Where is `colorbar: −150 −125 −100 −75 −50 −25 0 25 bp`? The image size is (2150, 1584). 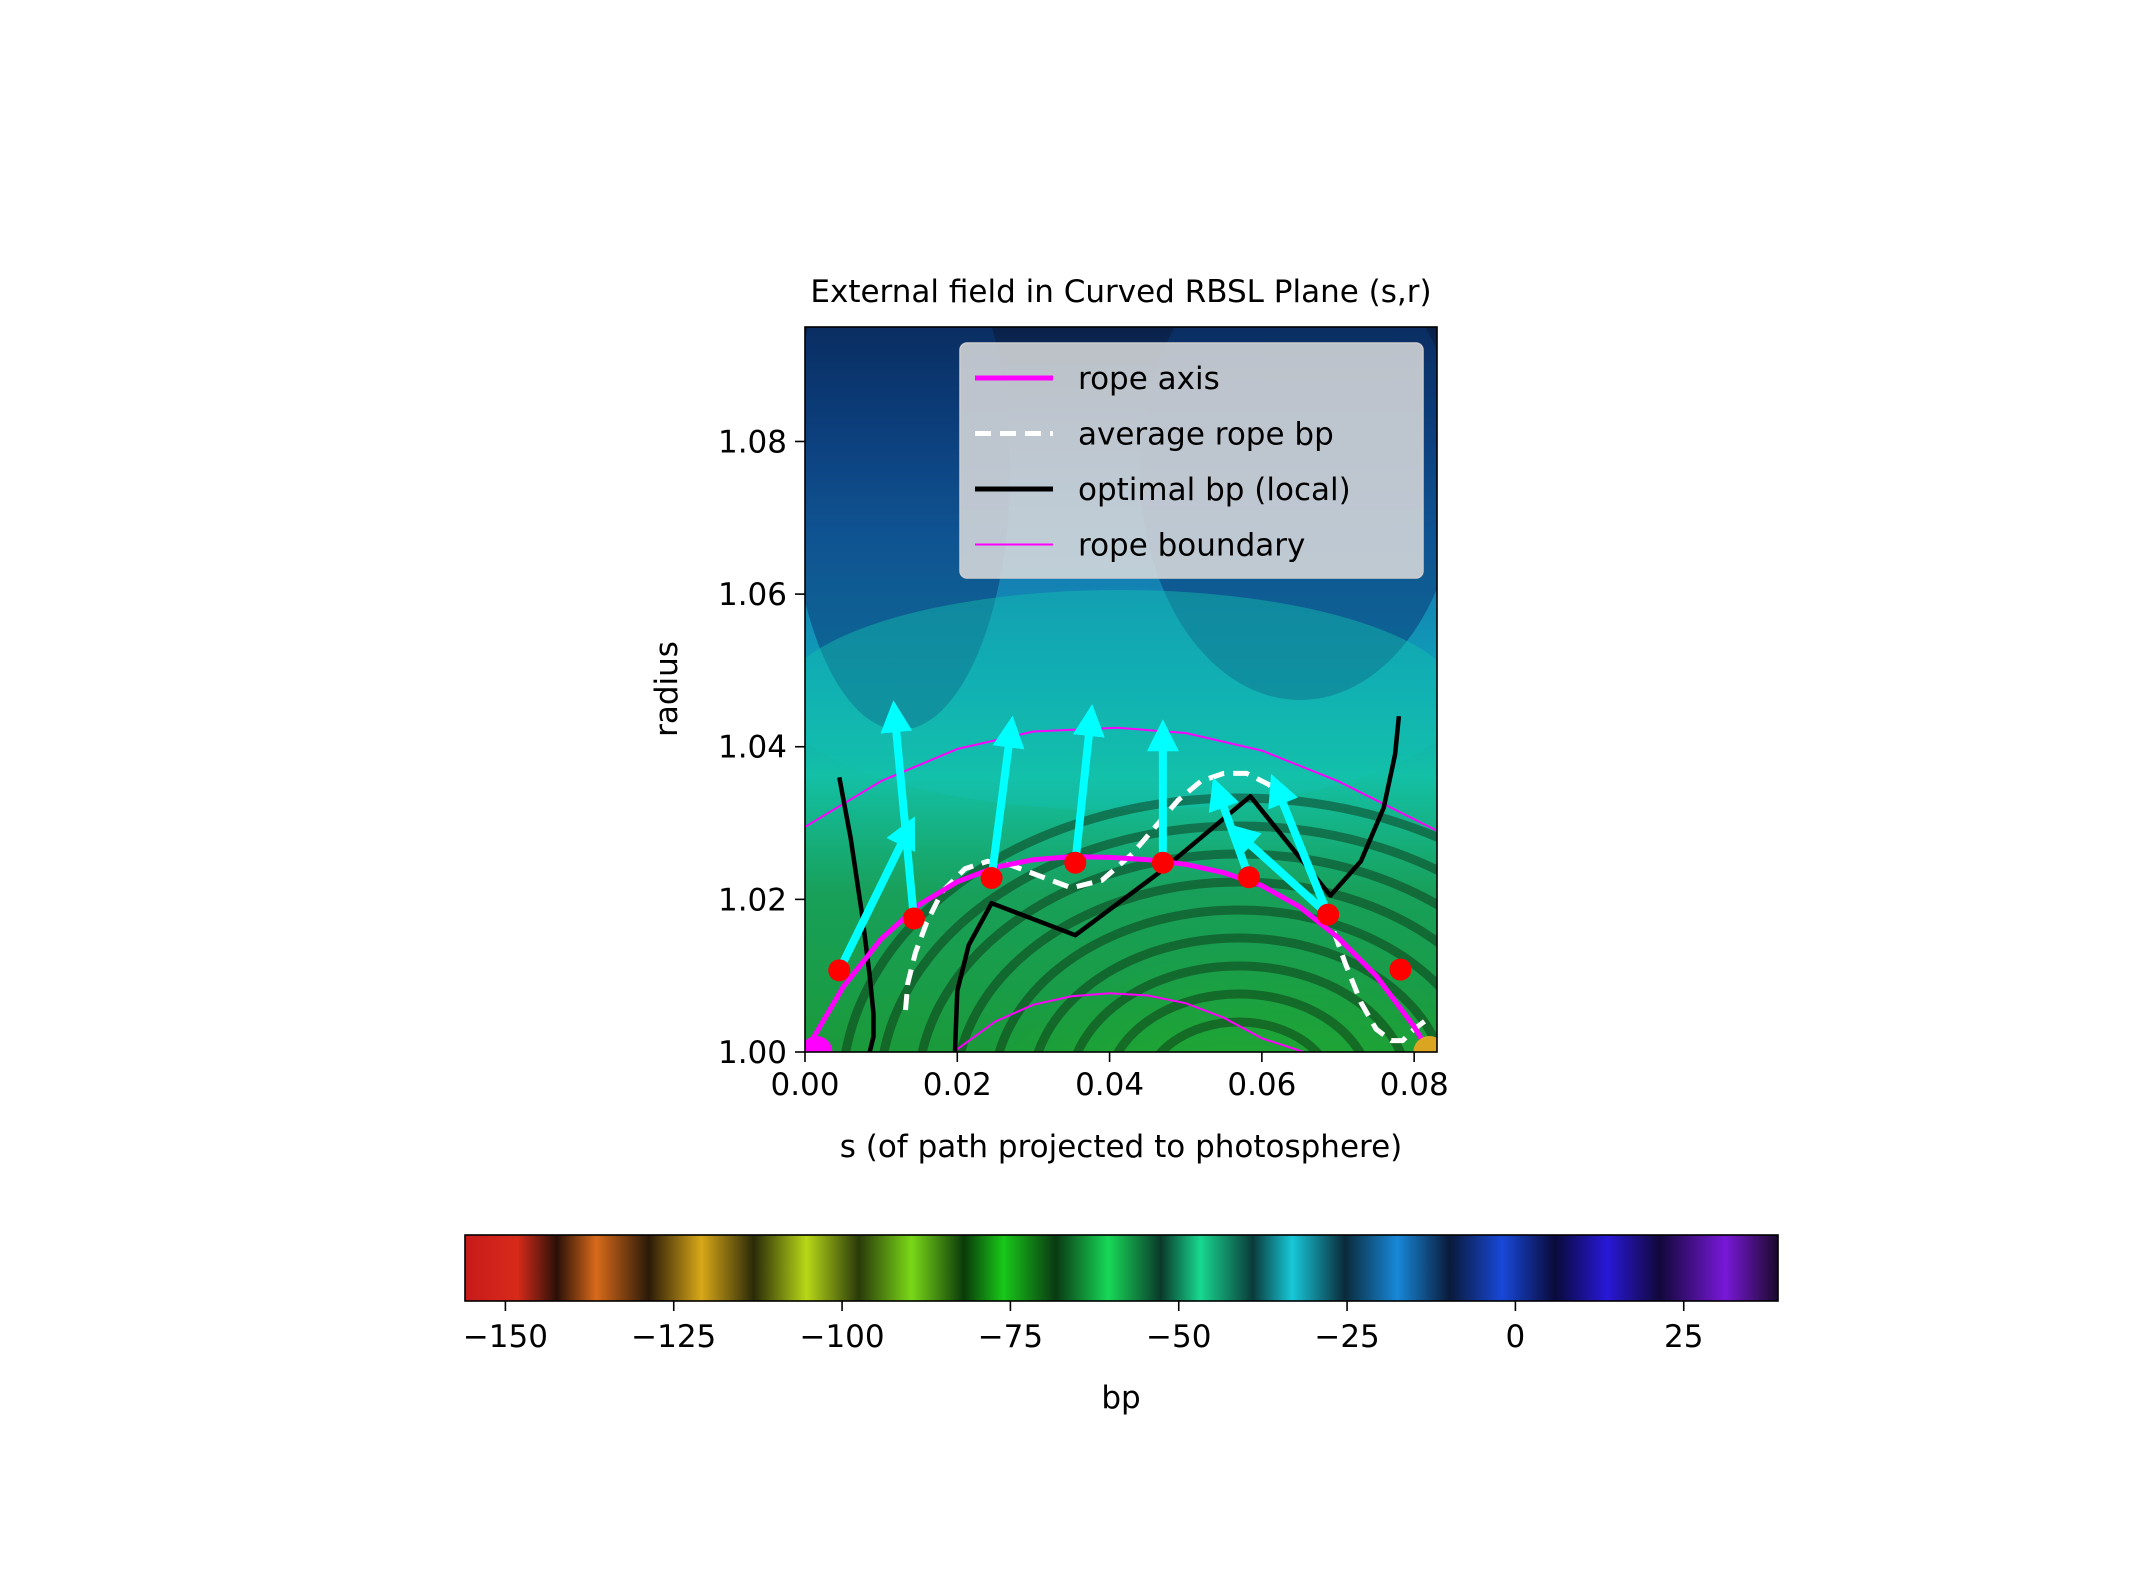 colorbar: −150 −125 −100 −75 −50 −25 0 25 bp is located at coordinates (1121, 1325).